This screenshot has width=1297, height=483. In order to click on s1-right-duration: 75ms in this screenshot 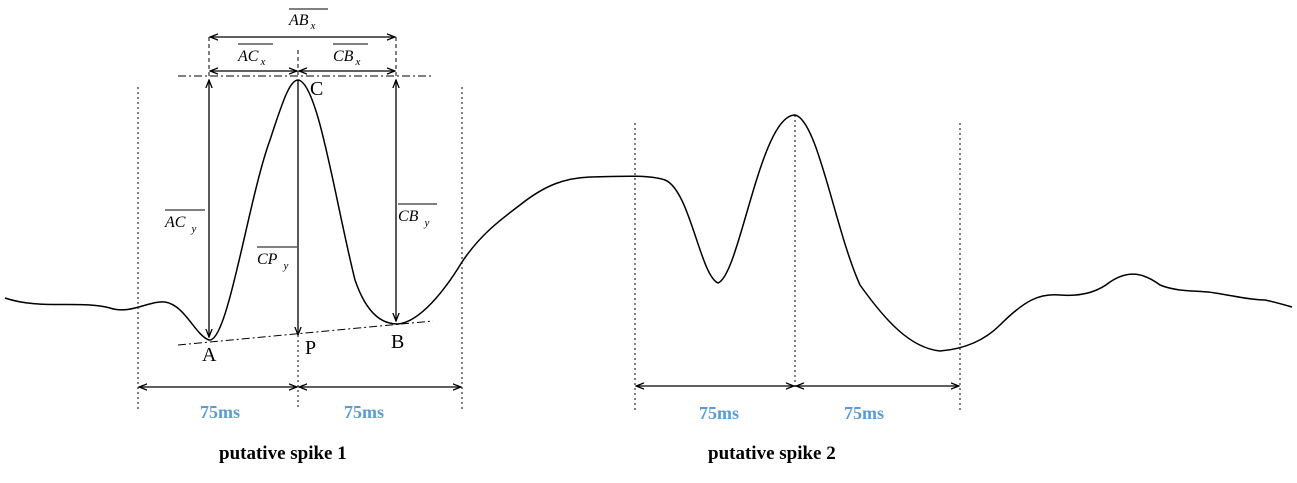, I will do `click(364, 412)`.